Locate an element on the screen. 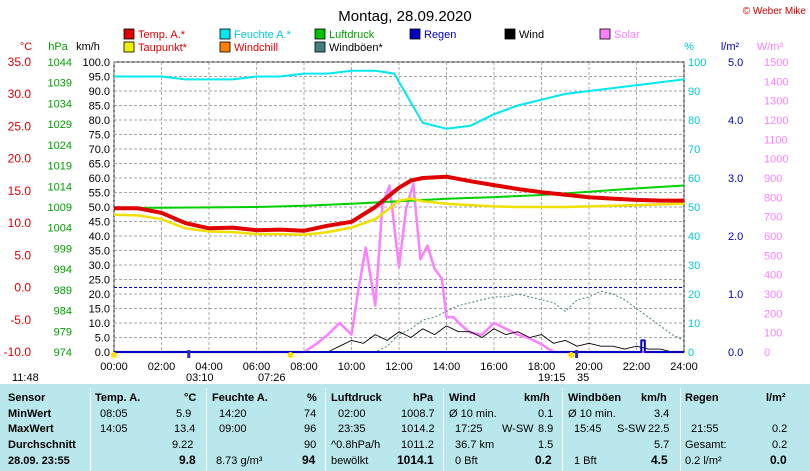 The image size is (810, 471). tick-solar: 0 is located at coordinates (767, 353).